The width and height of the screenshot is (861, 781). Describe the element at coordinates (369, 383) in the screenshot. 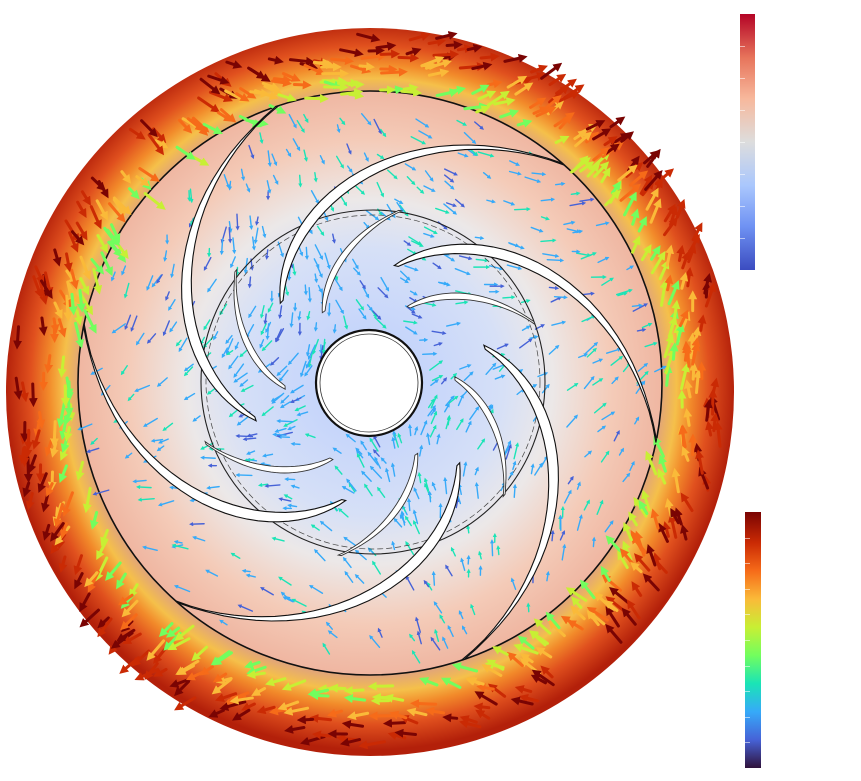

I see `hub-inner` at that location.